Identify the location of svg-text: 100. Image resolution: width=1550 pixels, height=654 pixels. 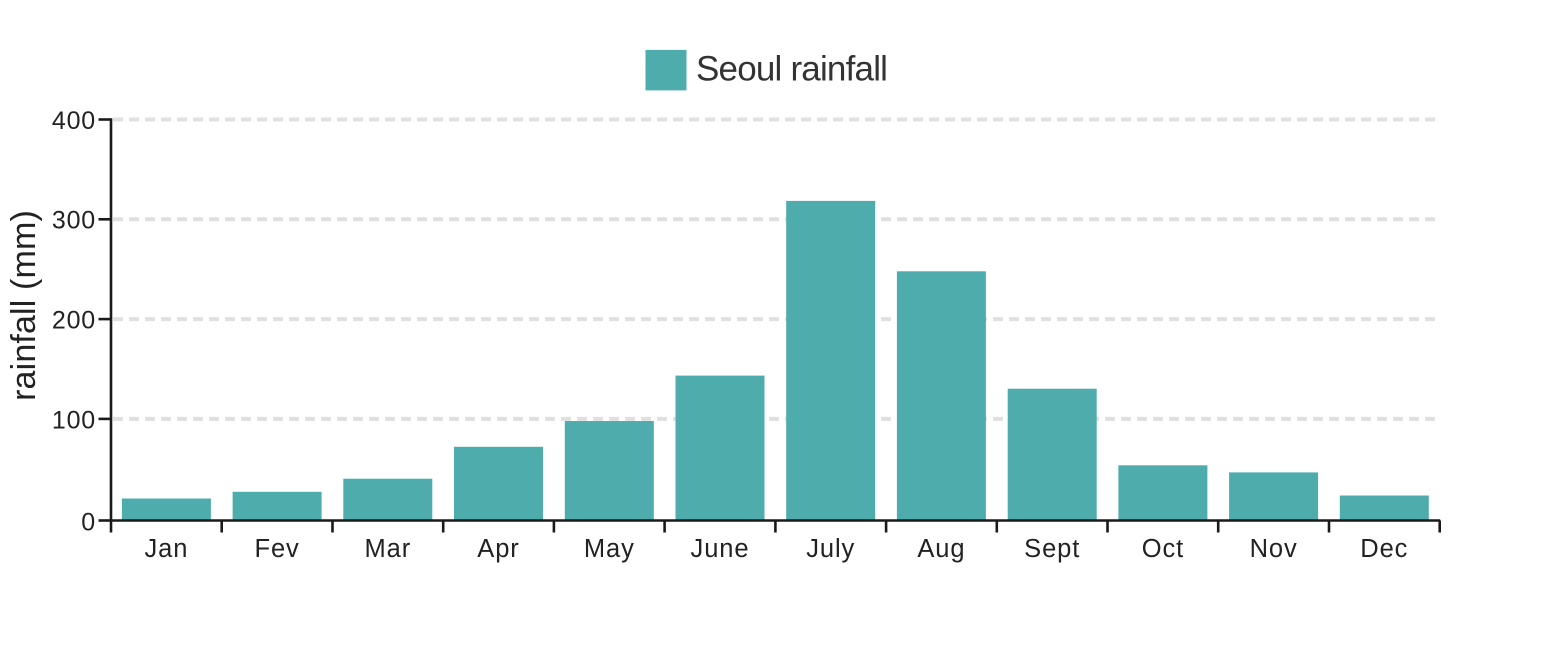
(74, 420).